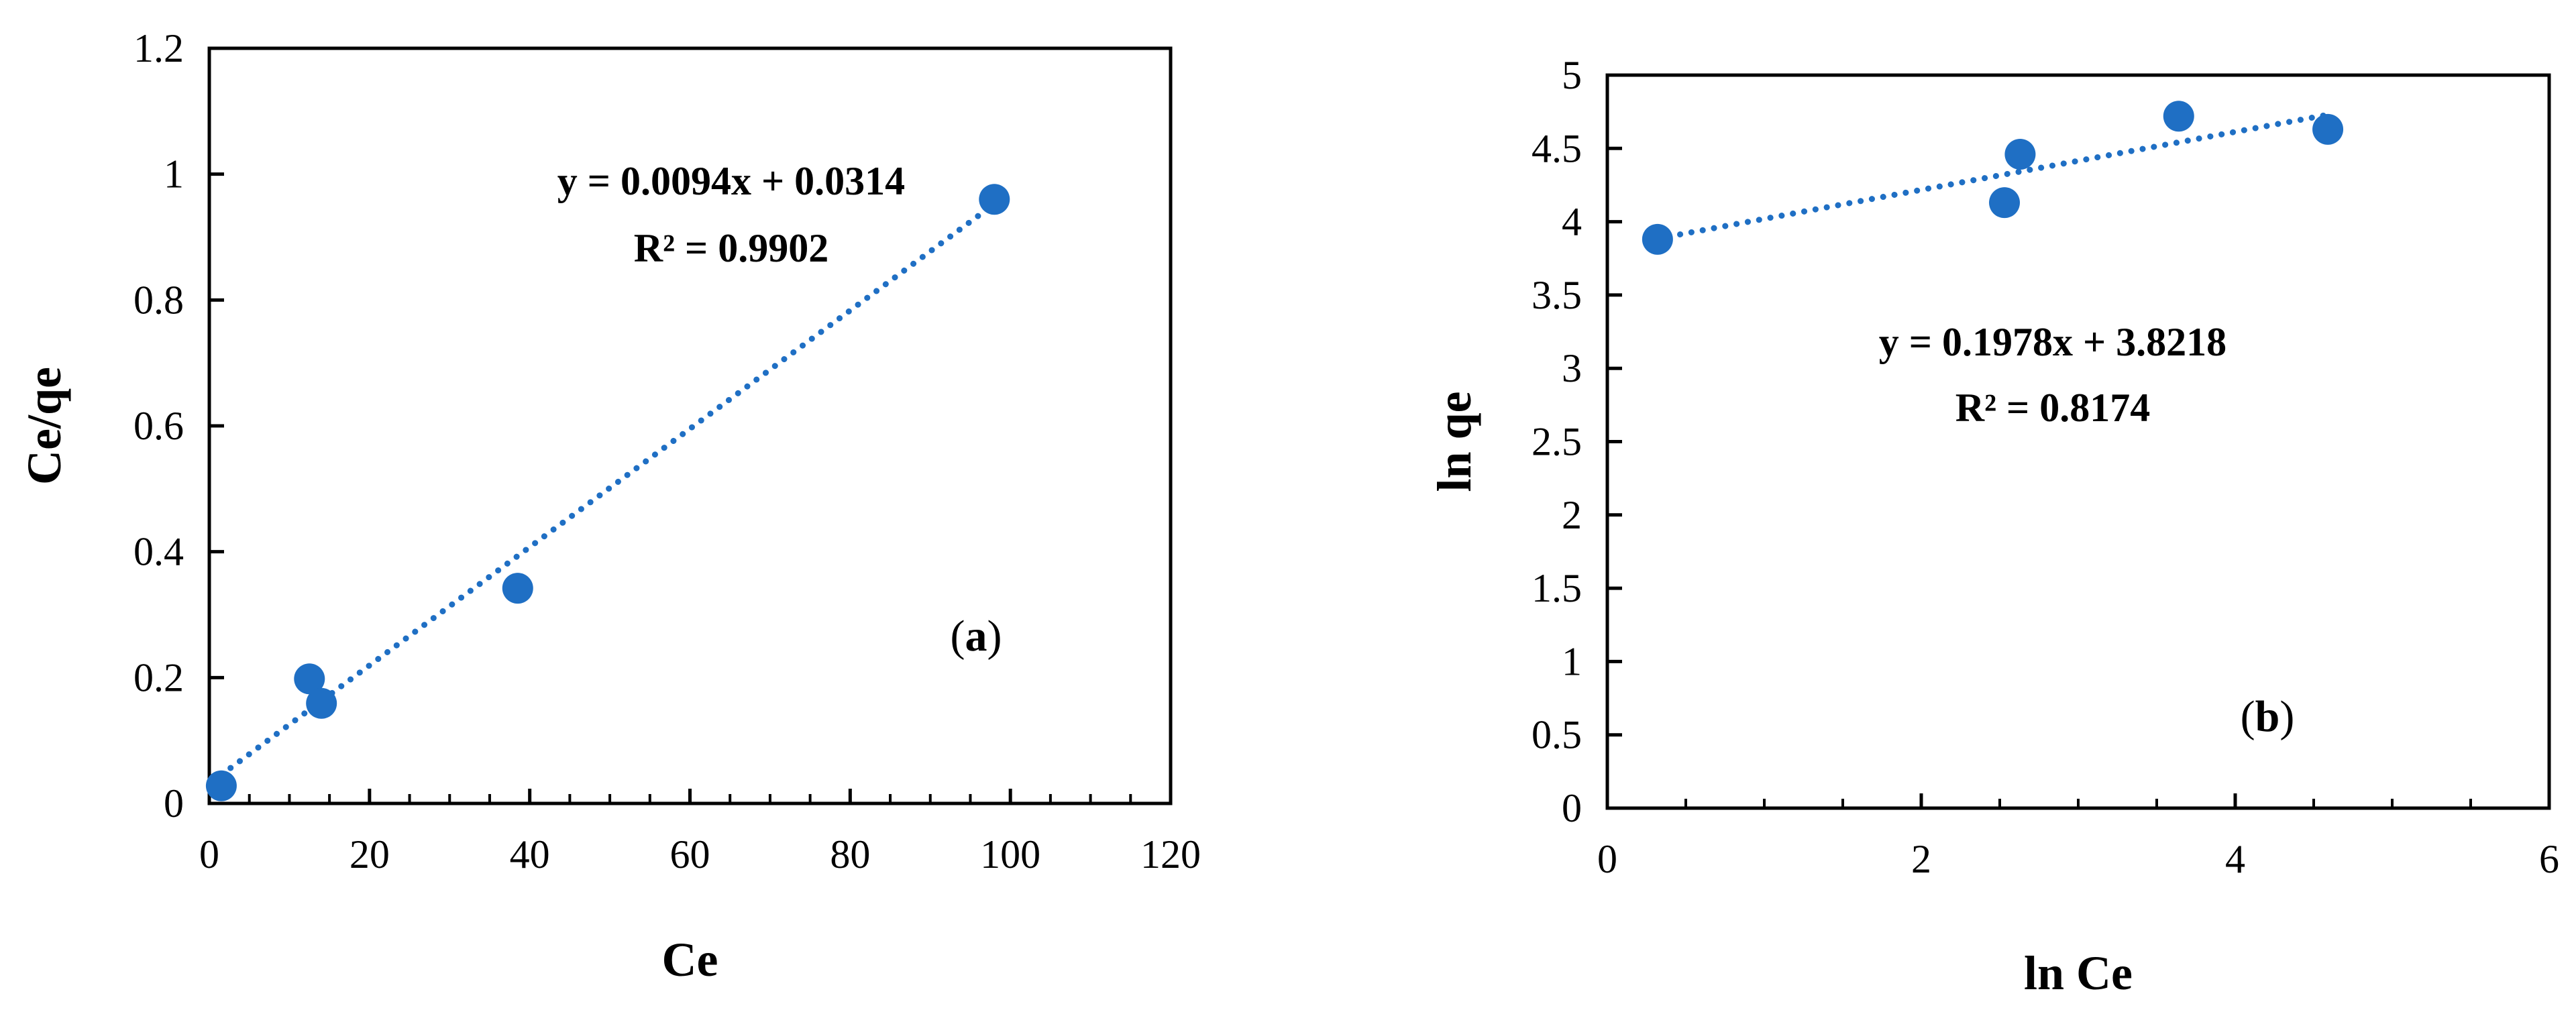 This screenshot has width=2576, height=1010. I want to click on trendline, so click(1992, 176).